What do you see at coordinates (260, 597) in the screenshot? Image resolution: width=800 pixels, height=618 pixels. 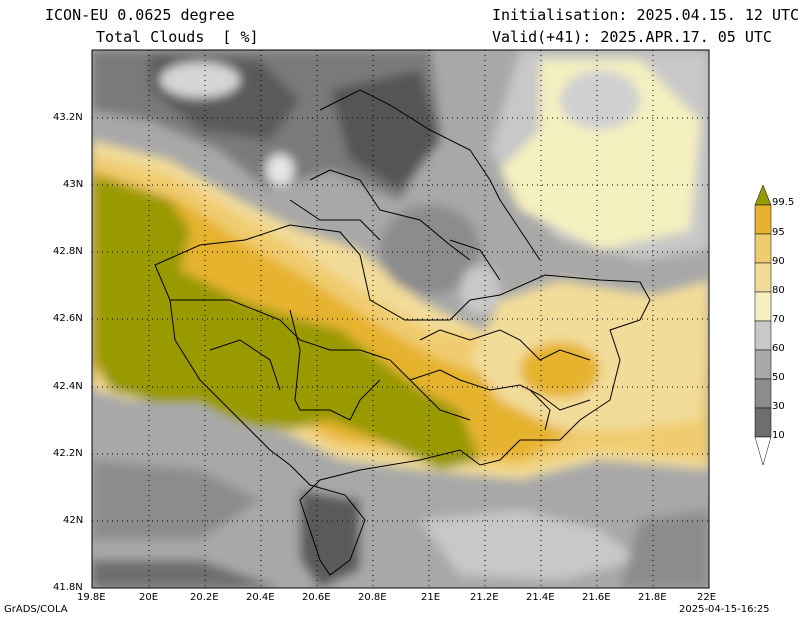 I see `x-tick-label: 20.4E` at bounding box center [260, 597].